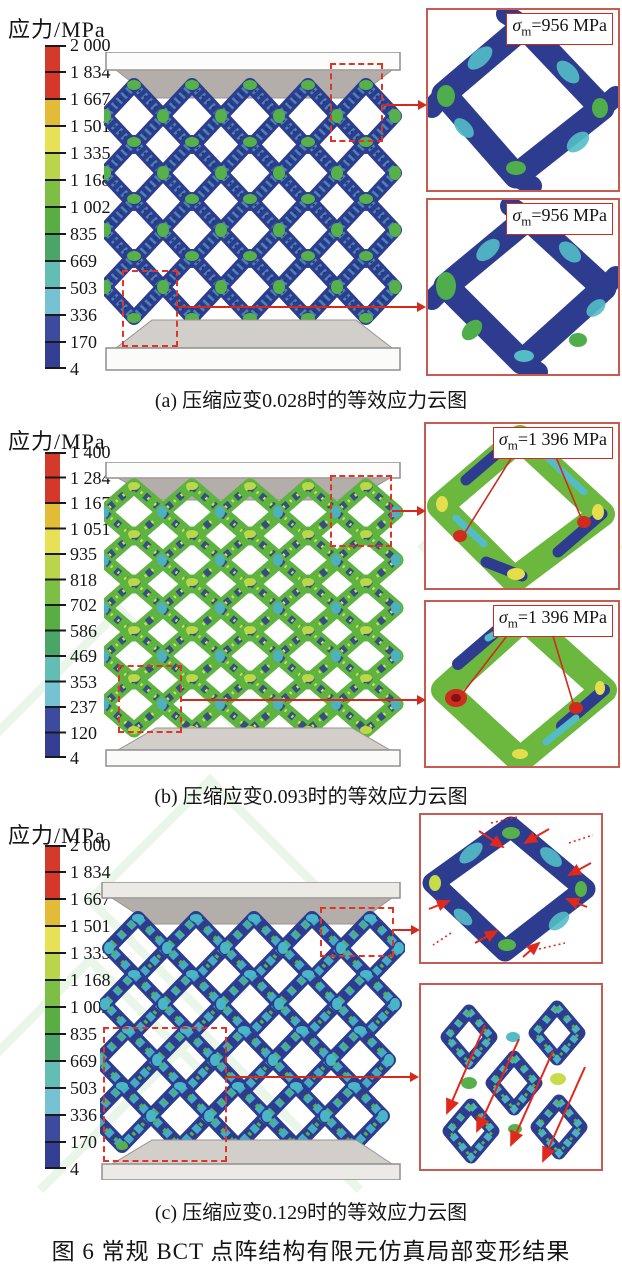 This screenshot has width=622, height=1277. I want to click on callout-arrow-a2, so click(302, 307).